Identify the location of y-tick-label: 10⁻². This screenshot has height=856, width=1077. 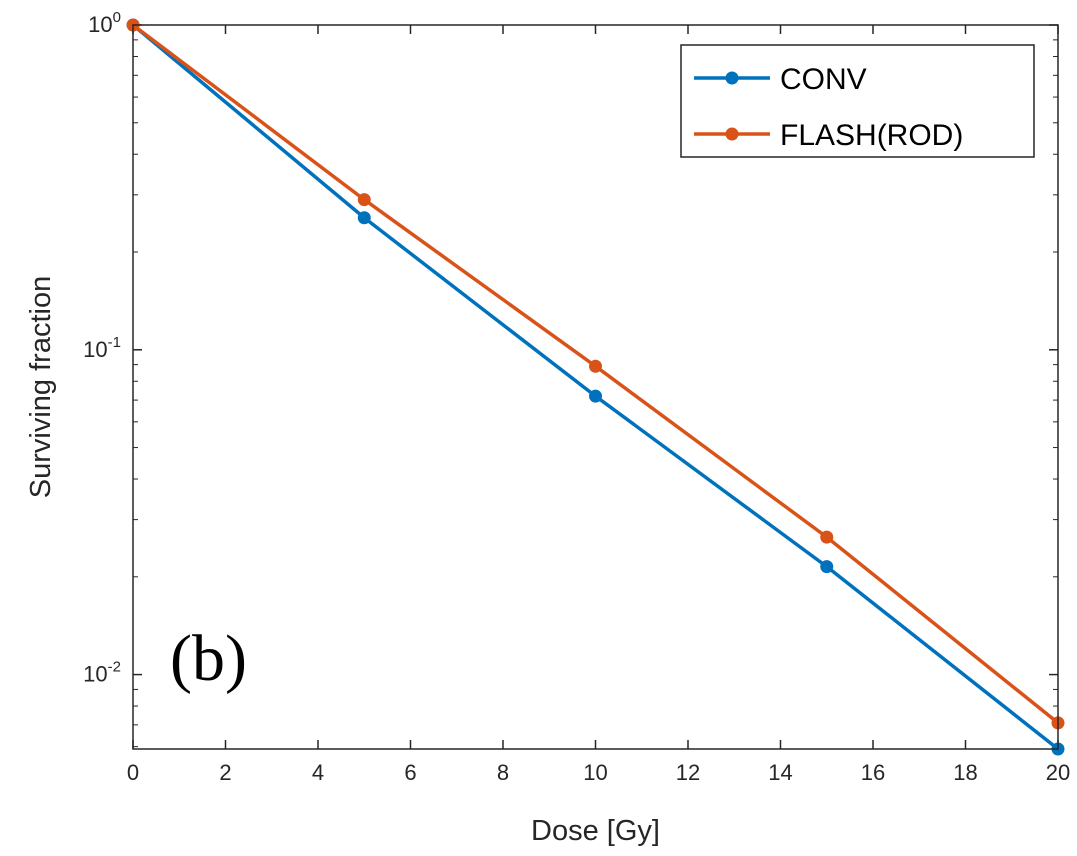
(102, 673).